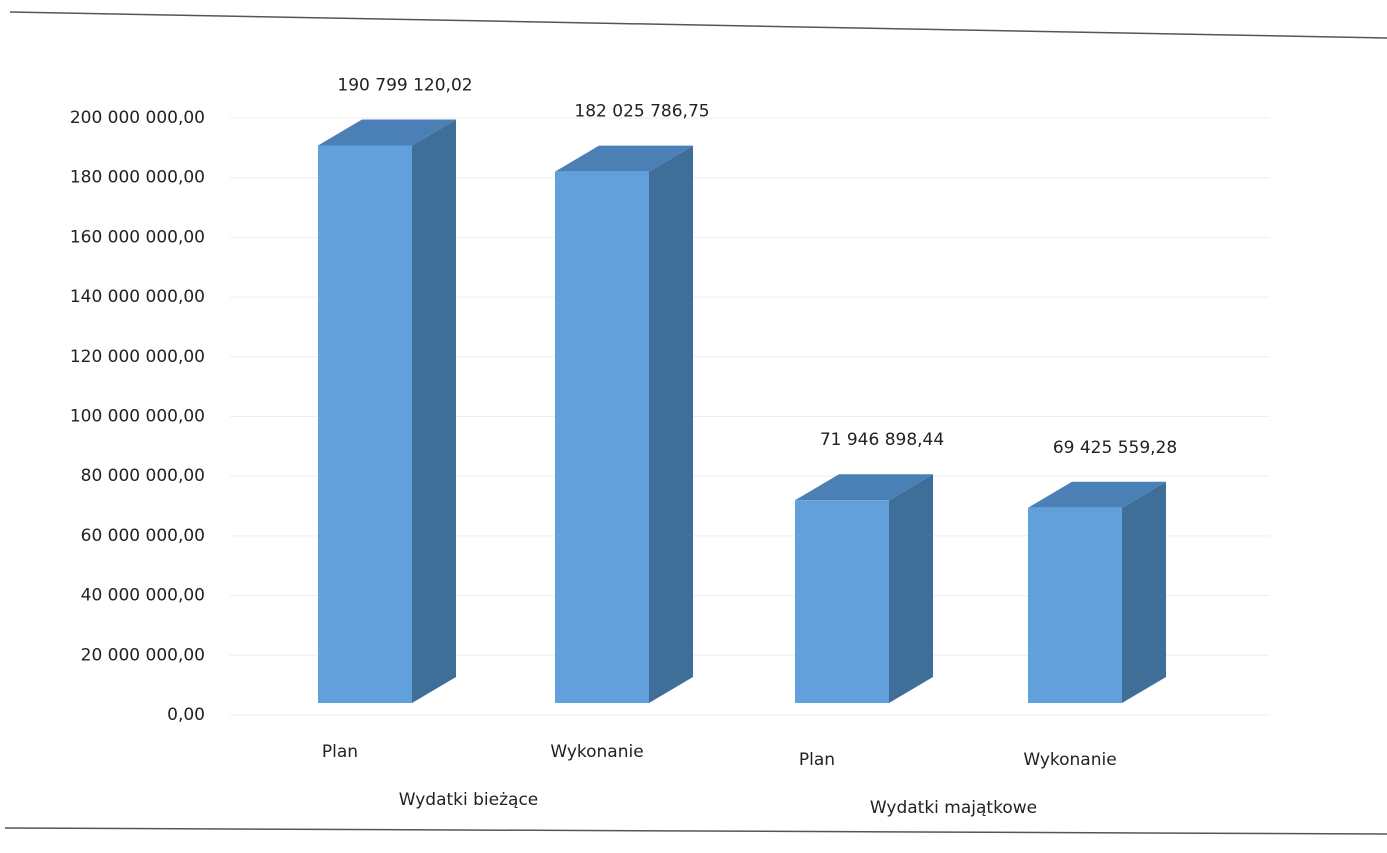 This screenshot has width=1387, height=853. Describe the element at coordinates (137, 118) in the screenshot. I see `y-tick-label: 200 000 000,00` at that location.